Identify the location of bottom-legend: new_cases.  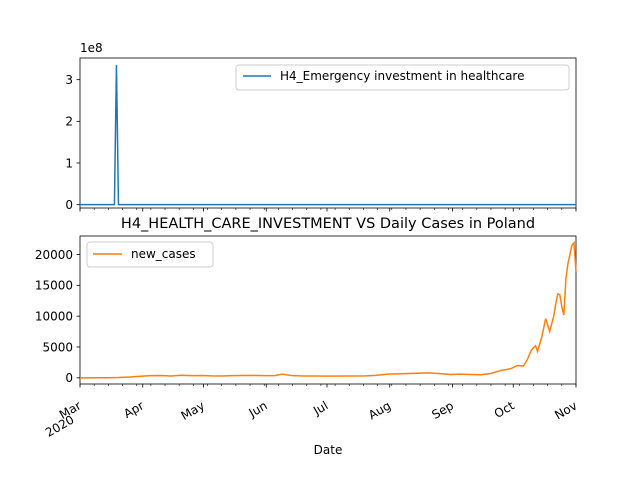
(150, 254).